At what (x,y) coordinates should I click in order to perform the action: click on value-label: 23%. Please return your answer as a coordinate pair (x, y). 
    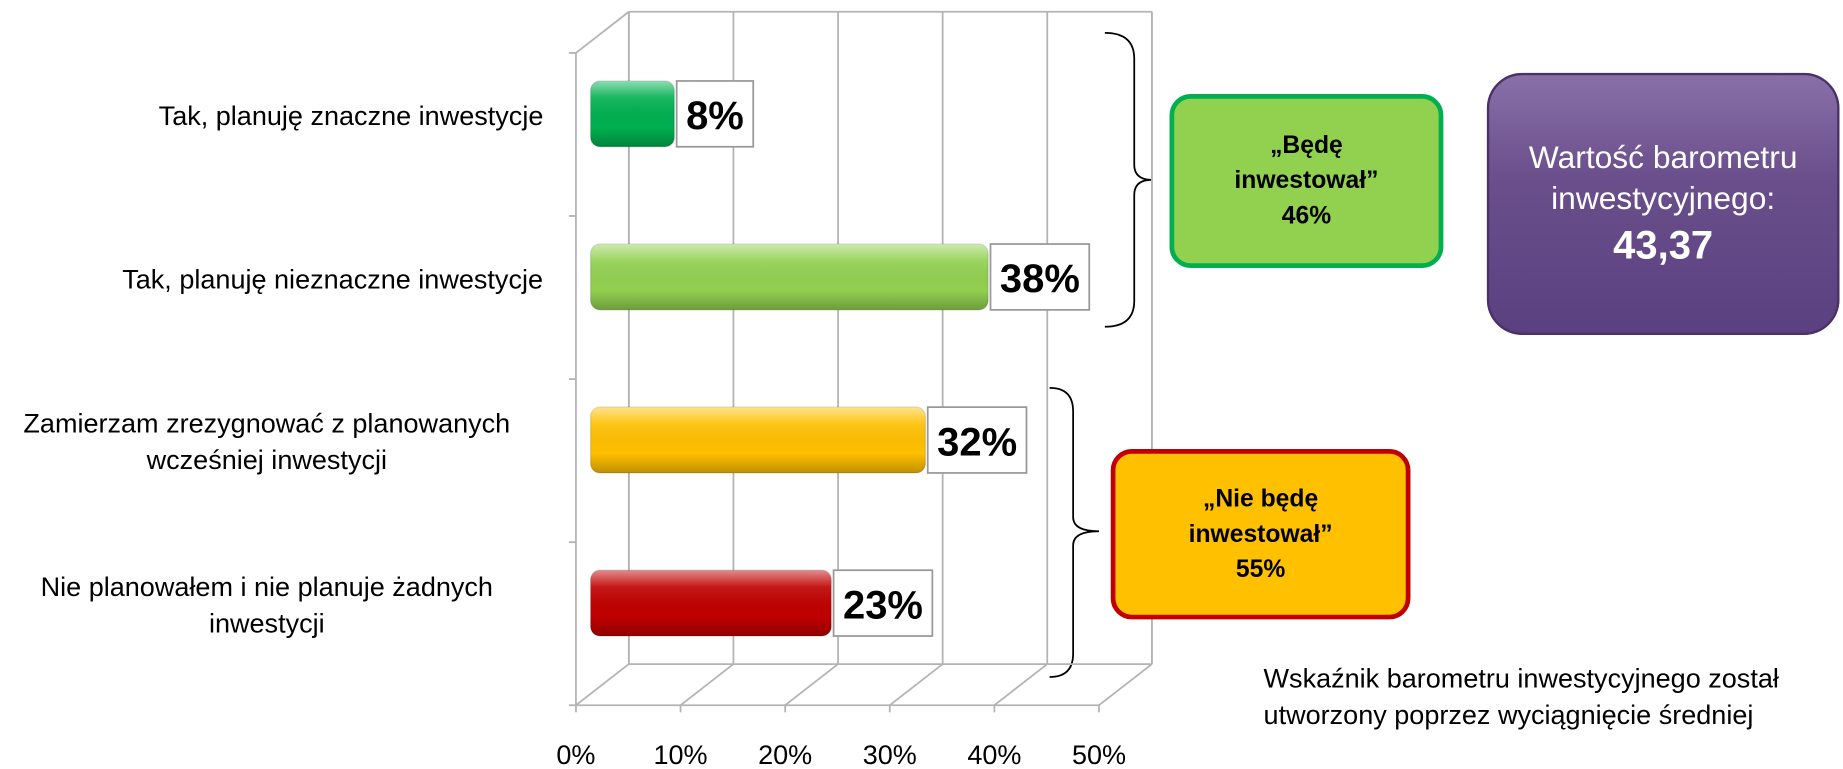
    Looking at the image, I should click on (883, 605).